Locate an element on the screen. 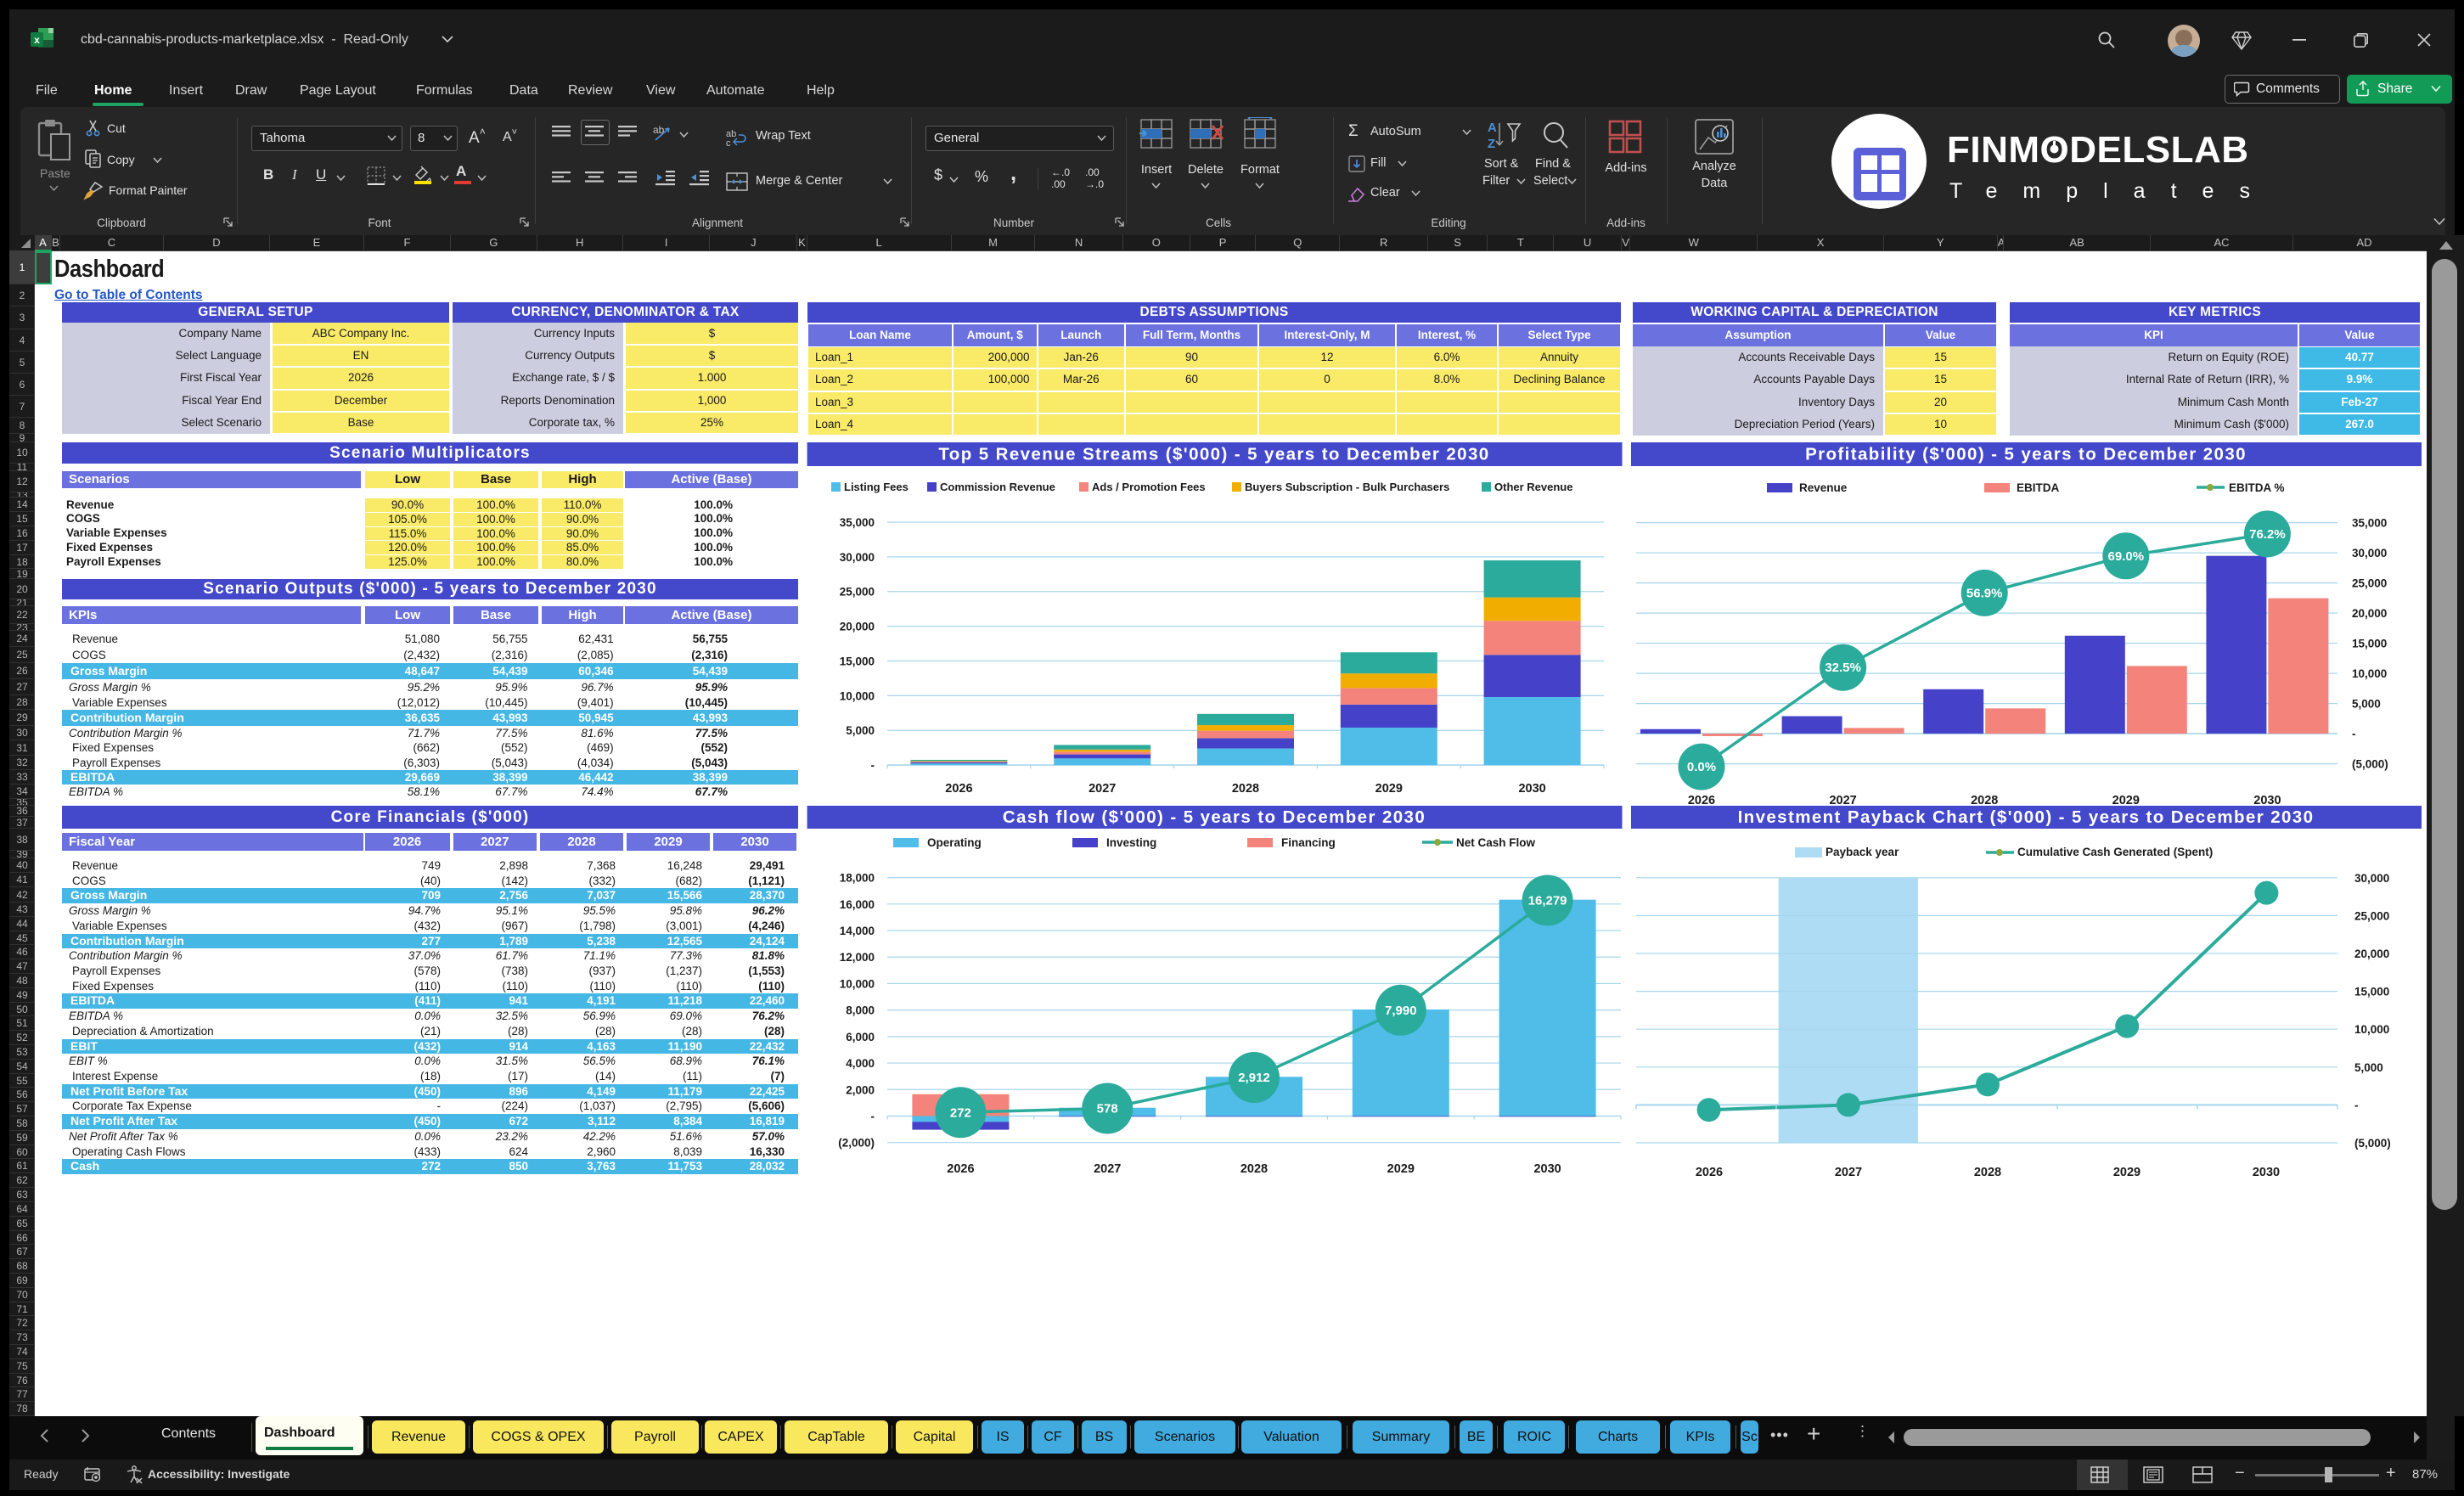 The image size is (2464, 1496). svg-text: A is located at coordinates (1492, 128).